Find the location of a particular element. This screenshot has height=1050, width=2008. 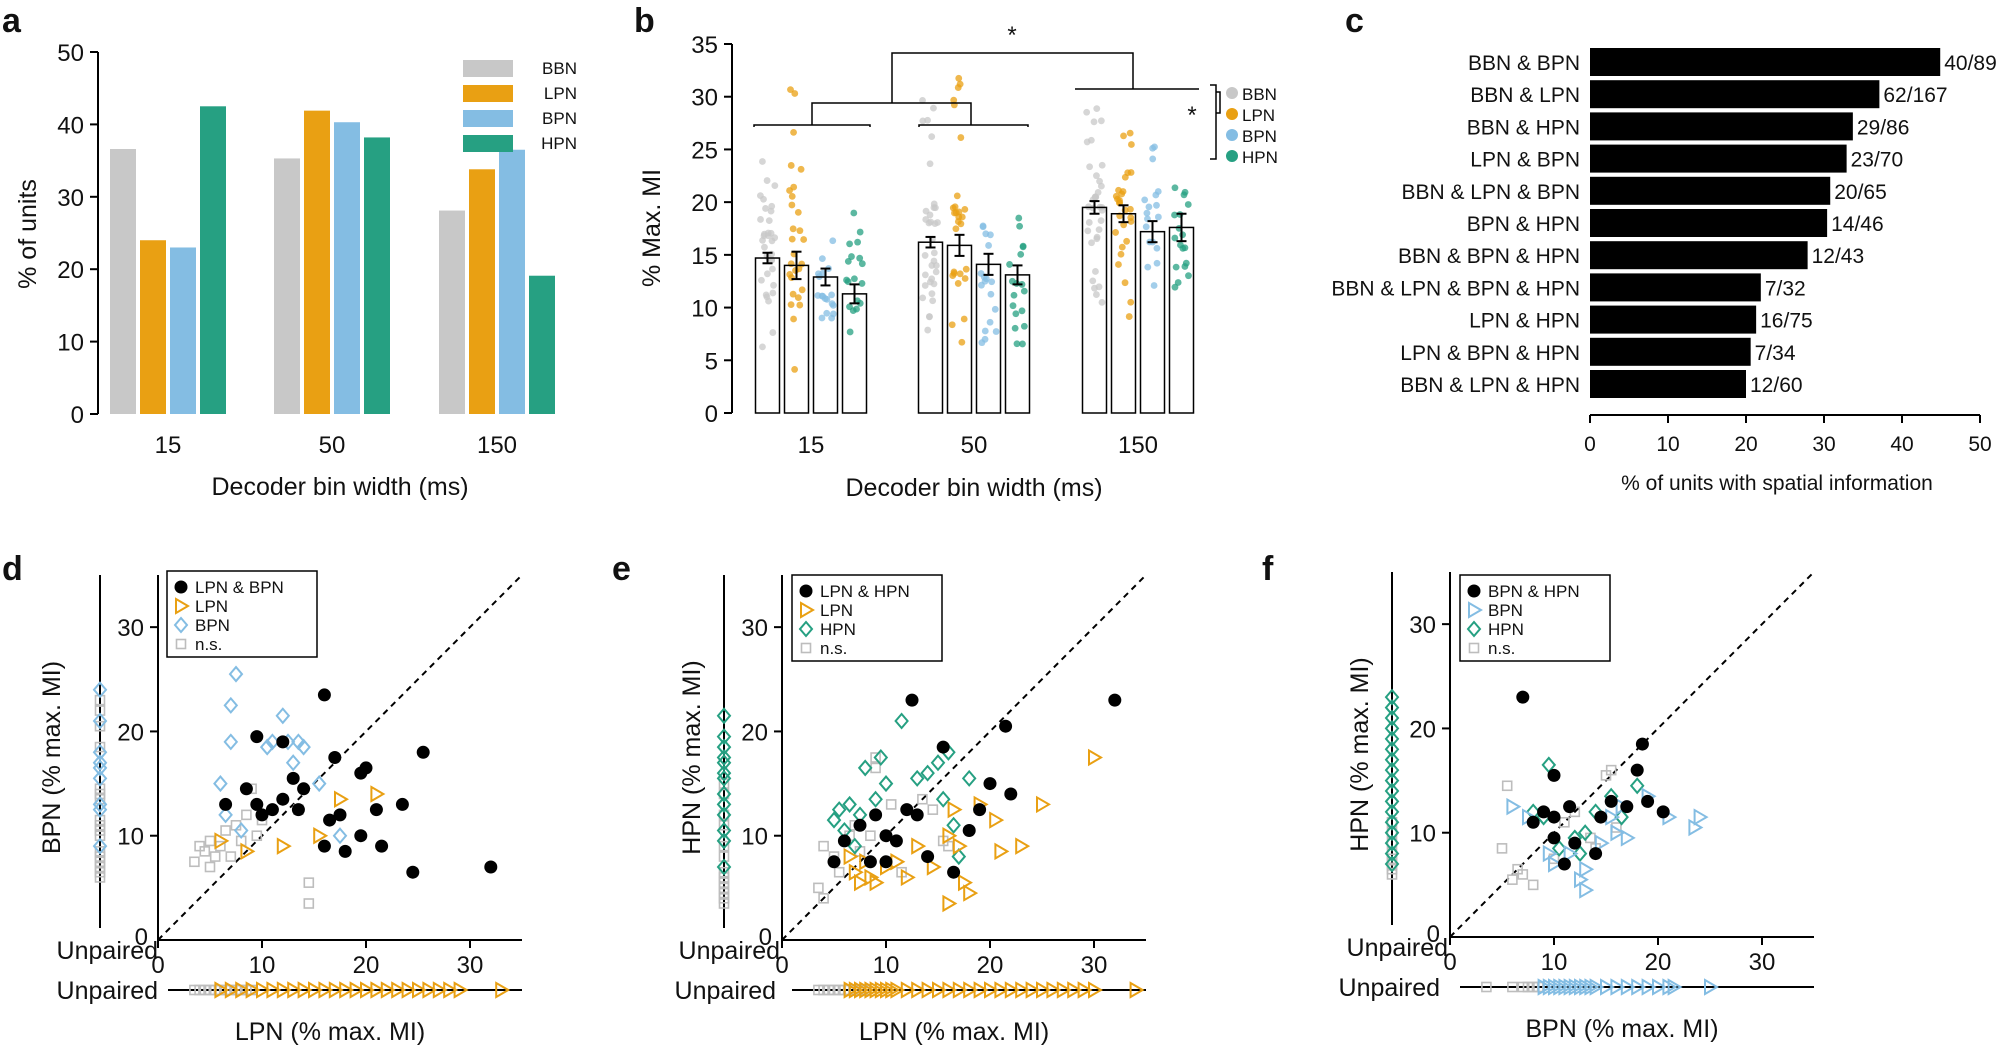

panel-c-data-label-2: 29/86 is located at coordinates (1883, 127).